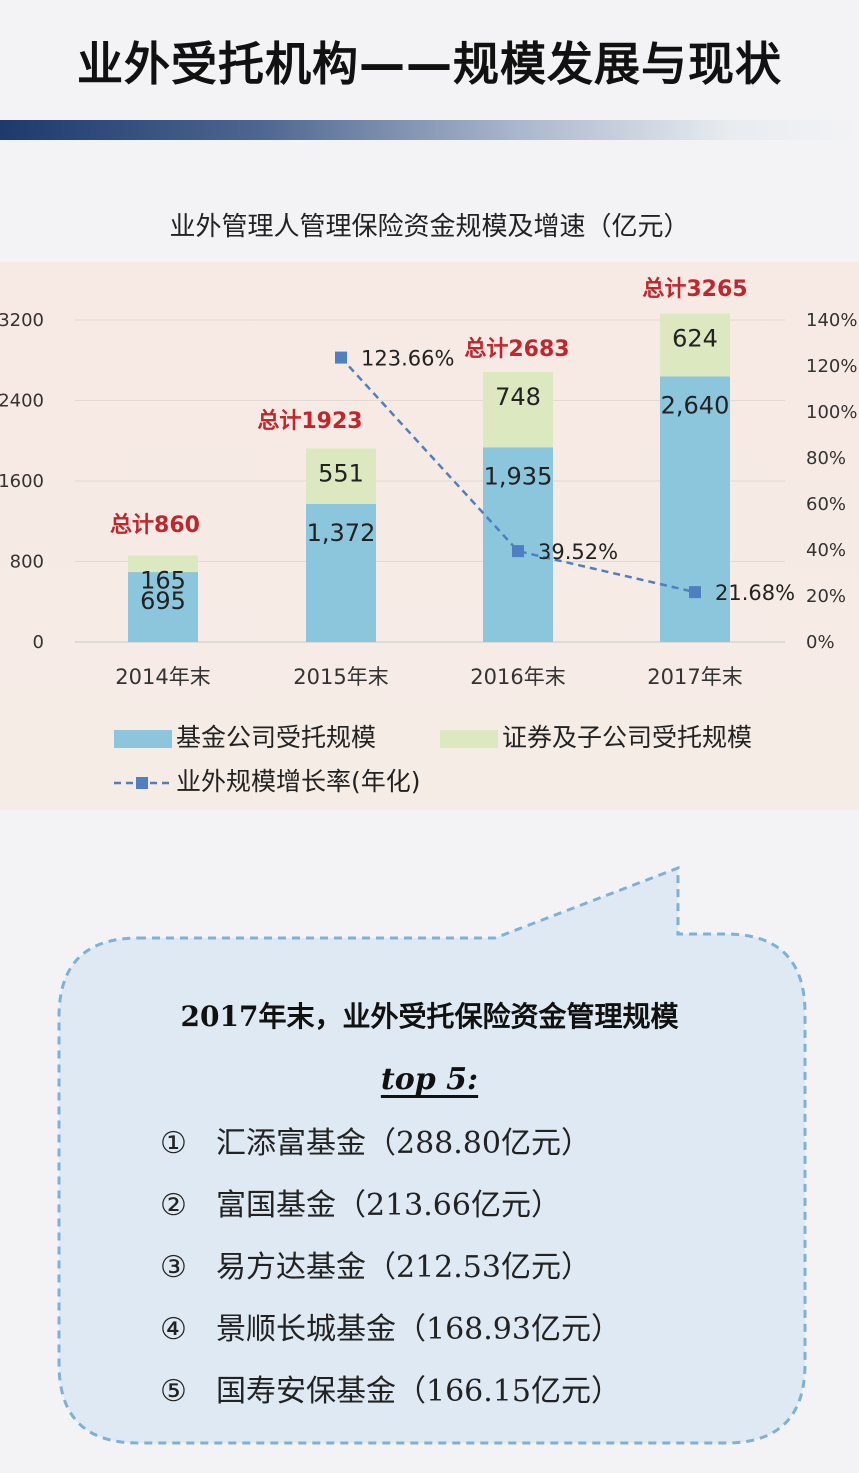  Describe the element at coordinates (831, 320) in the screenshot. I see `y-right-tick-label: 140%` at that location.